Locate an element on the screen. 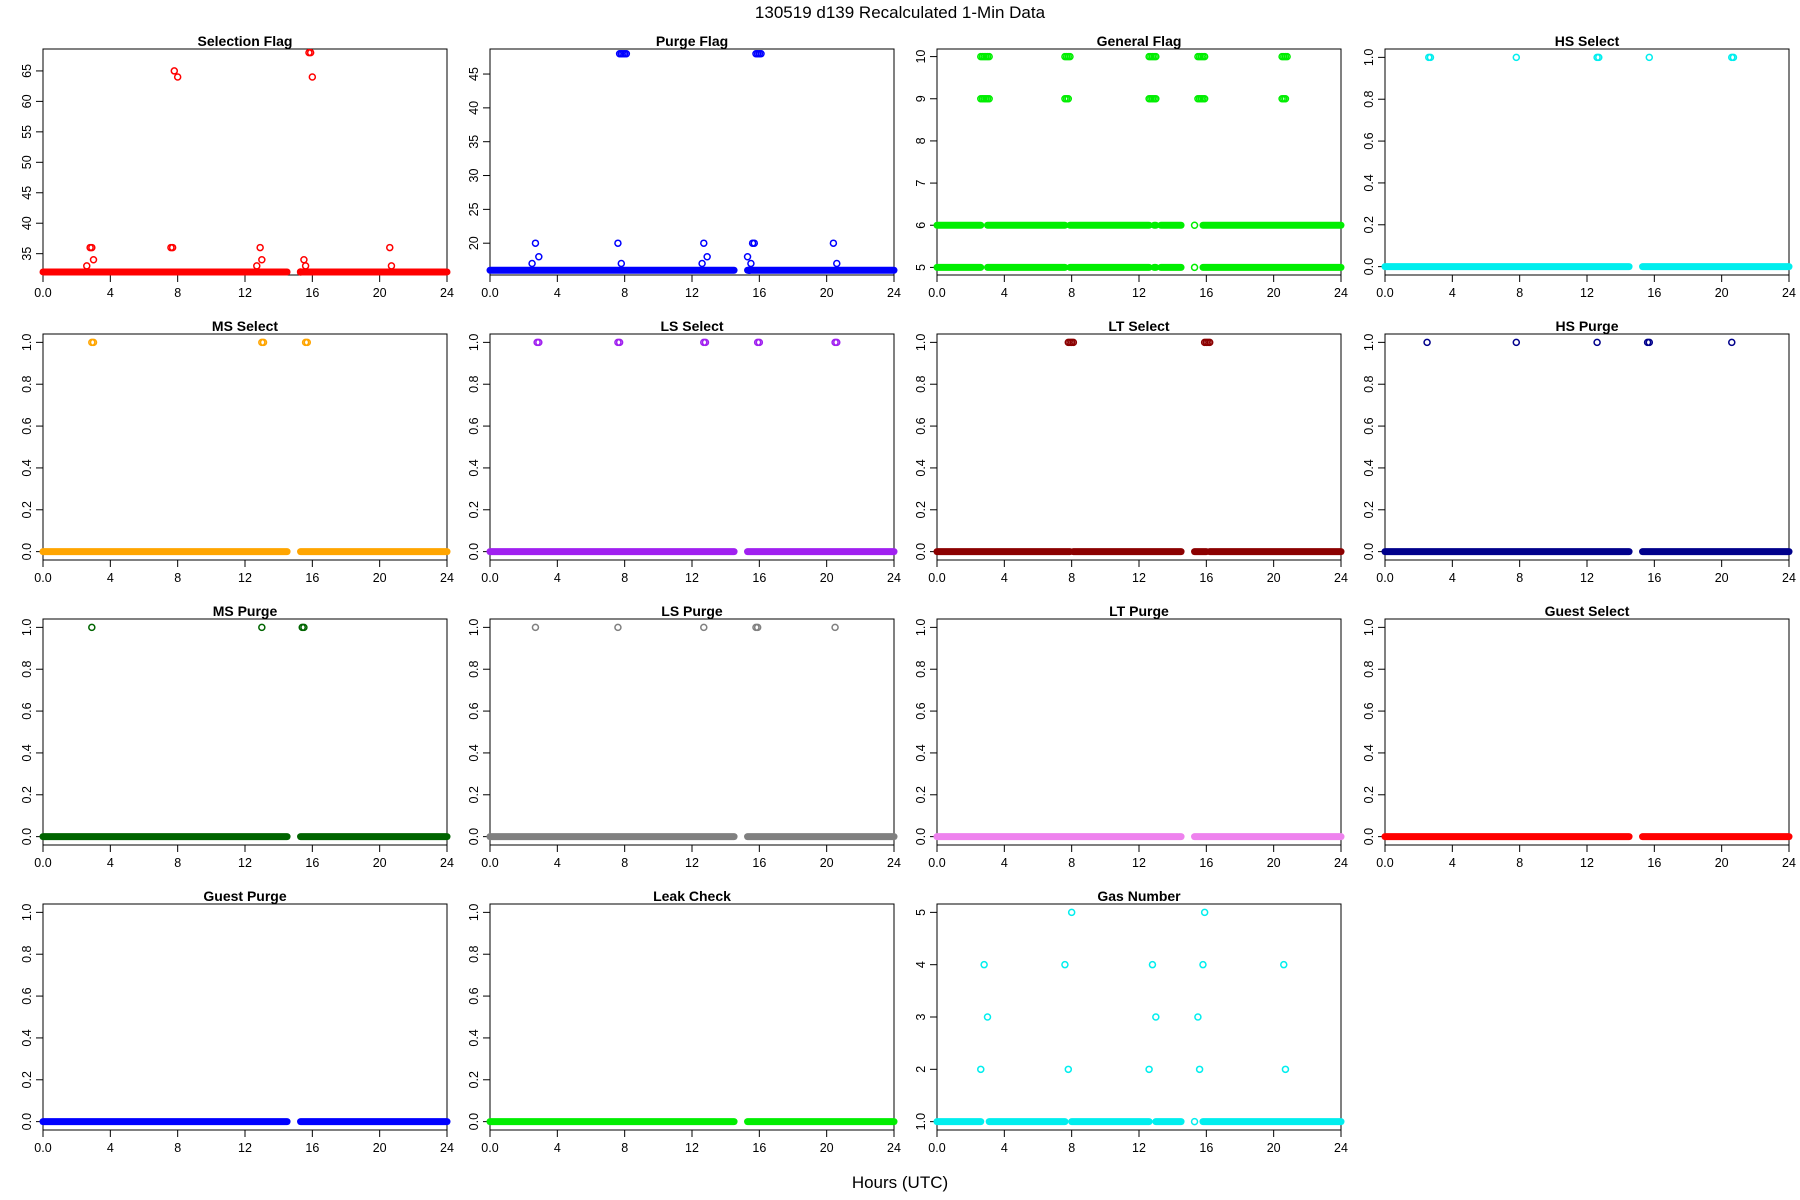  y-tick-label: 4 is located at coordinates (921, 964).